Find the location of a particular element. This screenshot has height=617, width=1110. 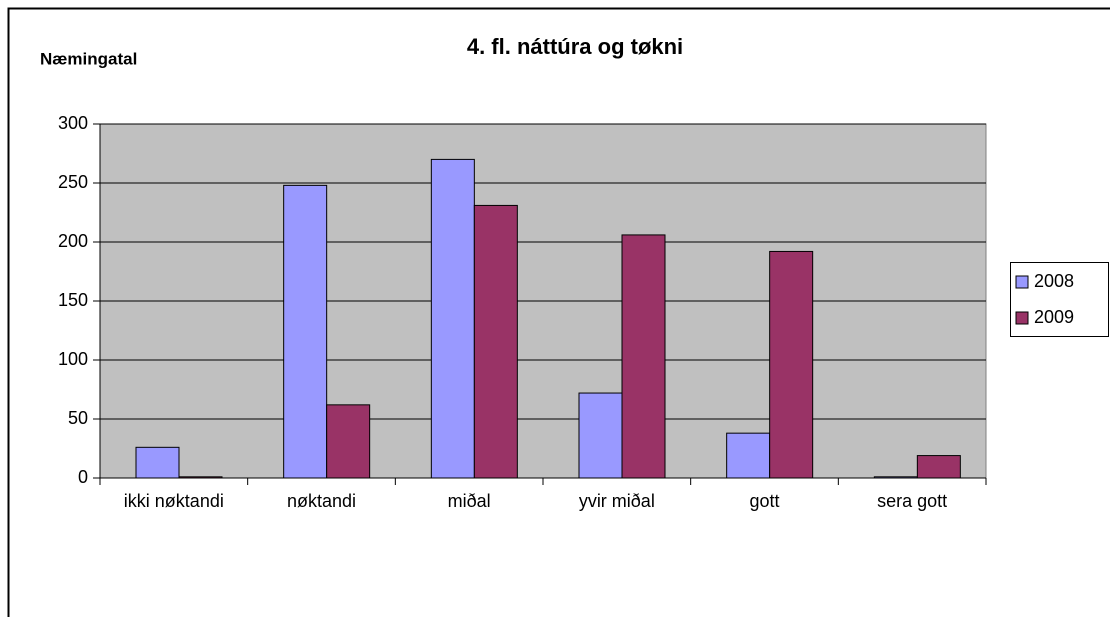

chart-title: 4. fl. náttúra og tøkni is located at coordinates (575, 46).